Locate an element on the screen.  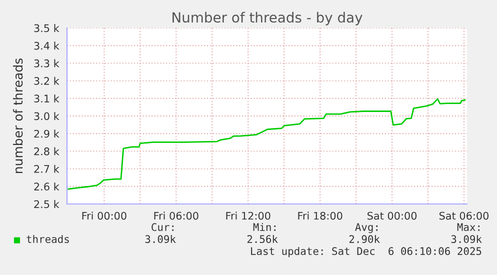
x-tick-label: Fri 18:00 is located at coordinates (320, 216).